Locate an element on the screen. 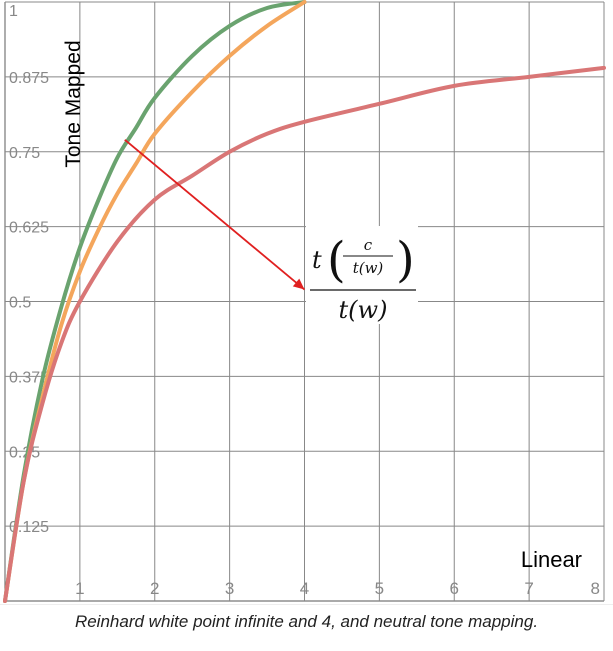  y-tick-label: 1 is located at coordinates (13, 11).